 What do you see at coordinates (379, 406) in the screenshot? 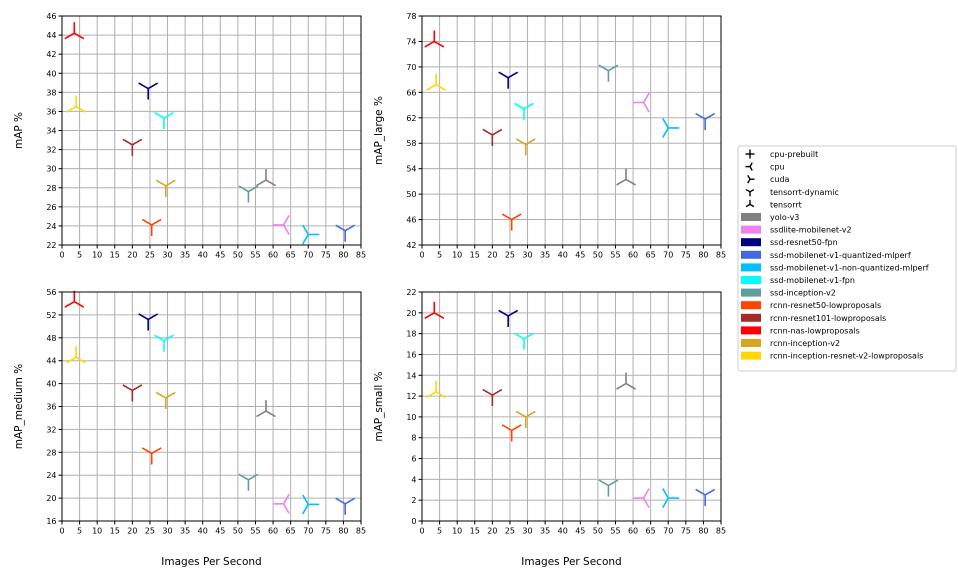
I see `y-axis-label: mAP_small %` at bounding box center [379, 406].